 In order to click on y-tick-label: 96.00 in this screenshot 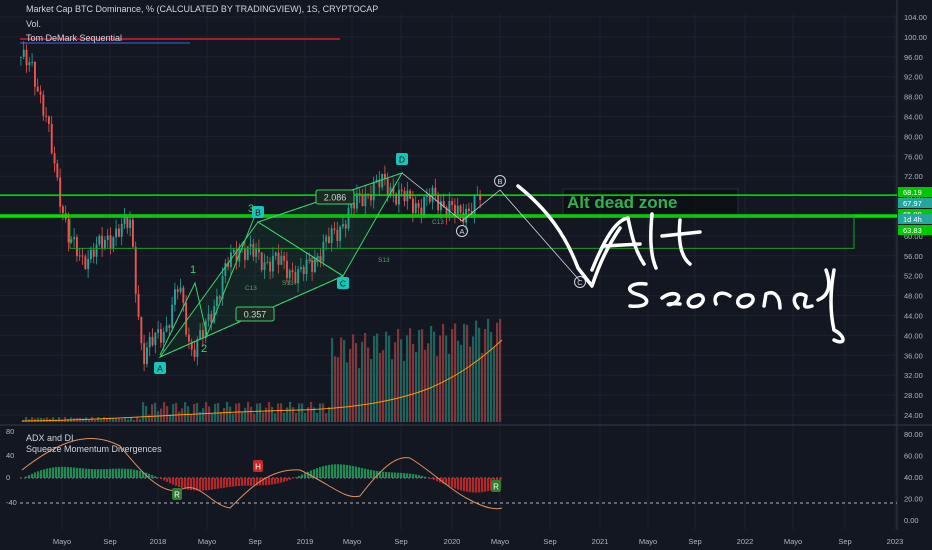, I will do `click(913, 57)`.